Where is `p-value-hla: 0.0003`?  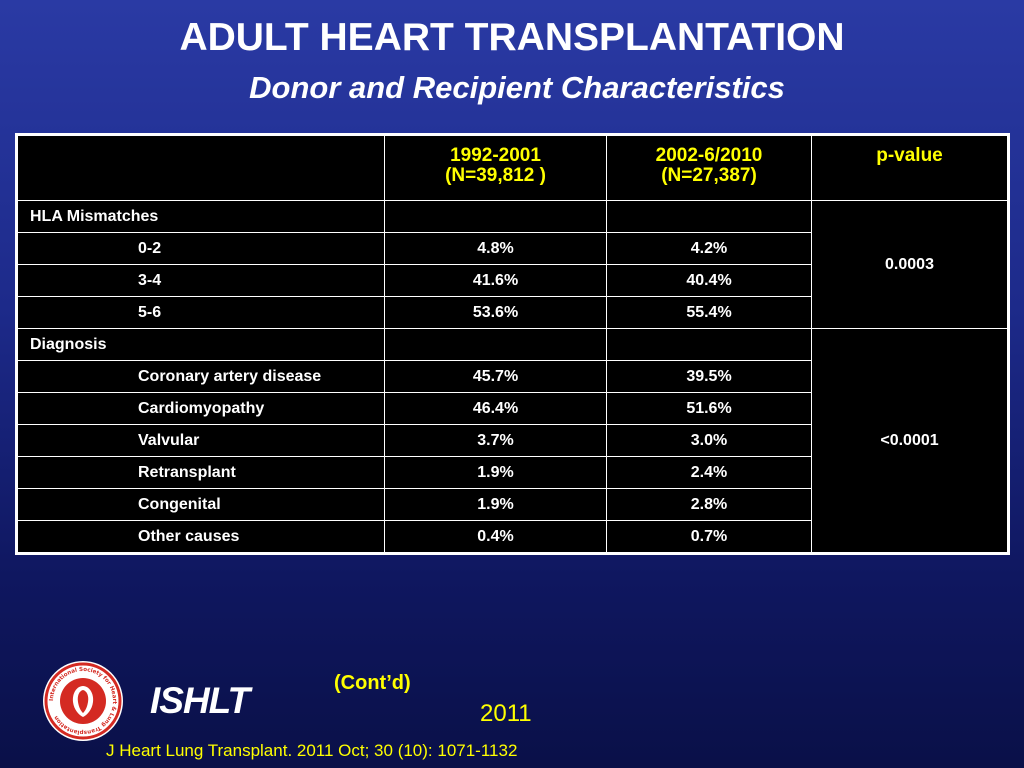 p-value-hla: 0.0003 is located at coordinates (910, 264).